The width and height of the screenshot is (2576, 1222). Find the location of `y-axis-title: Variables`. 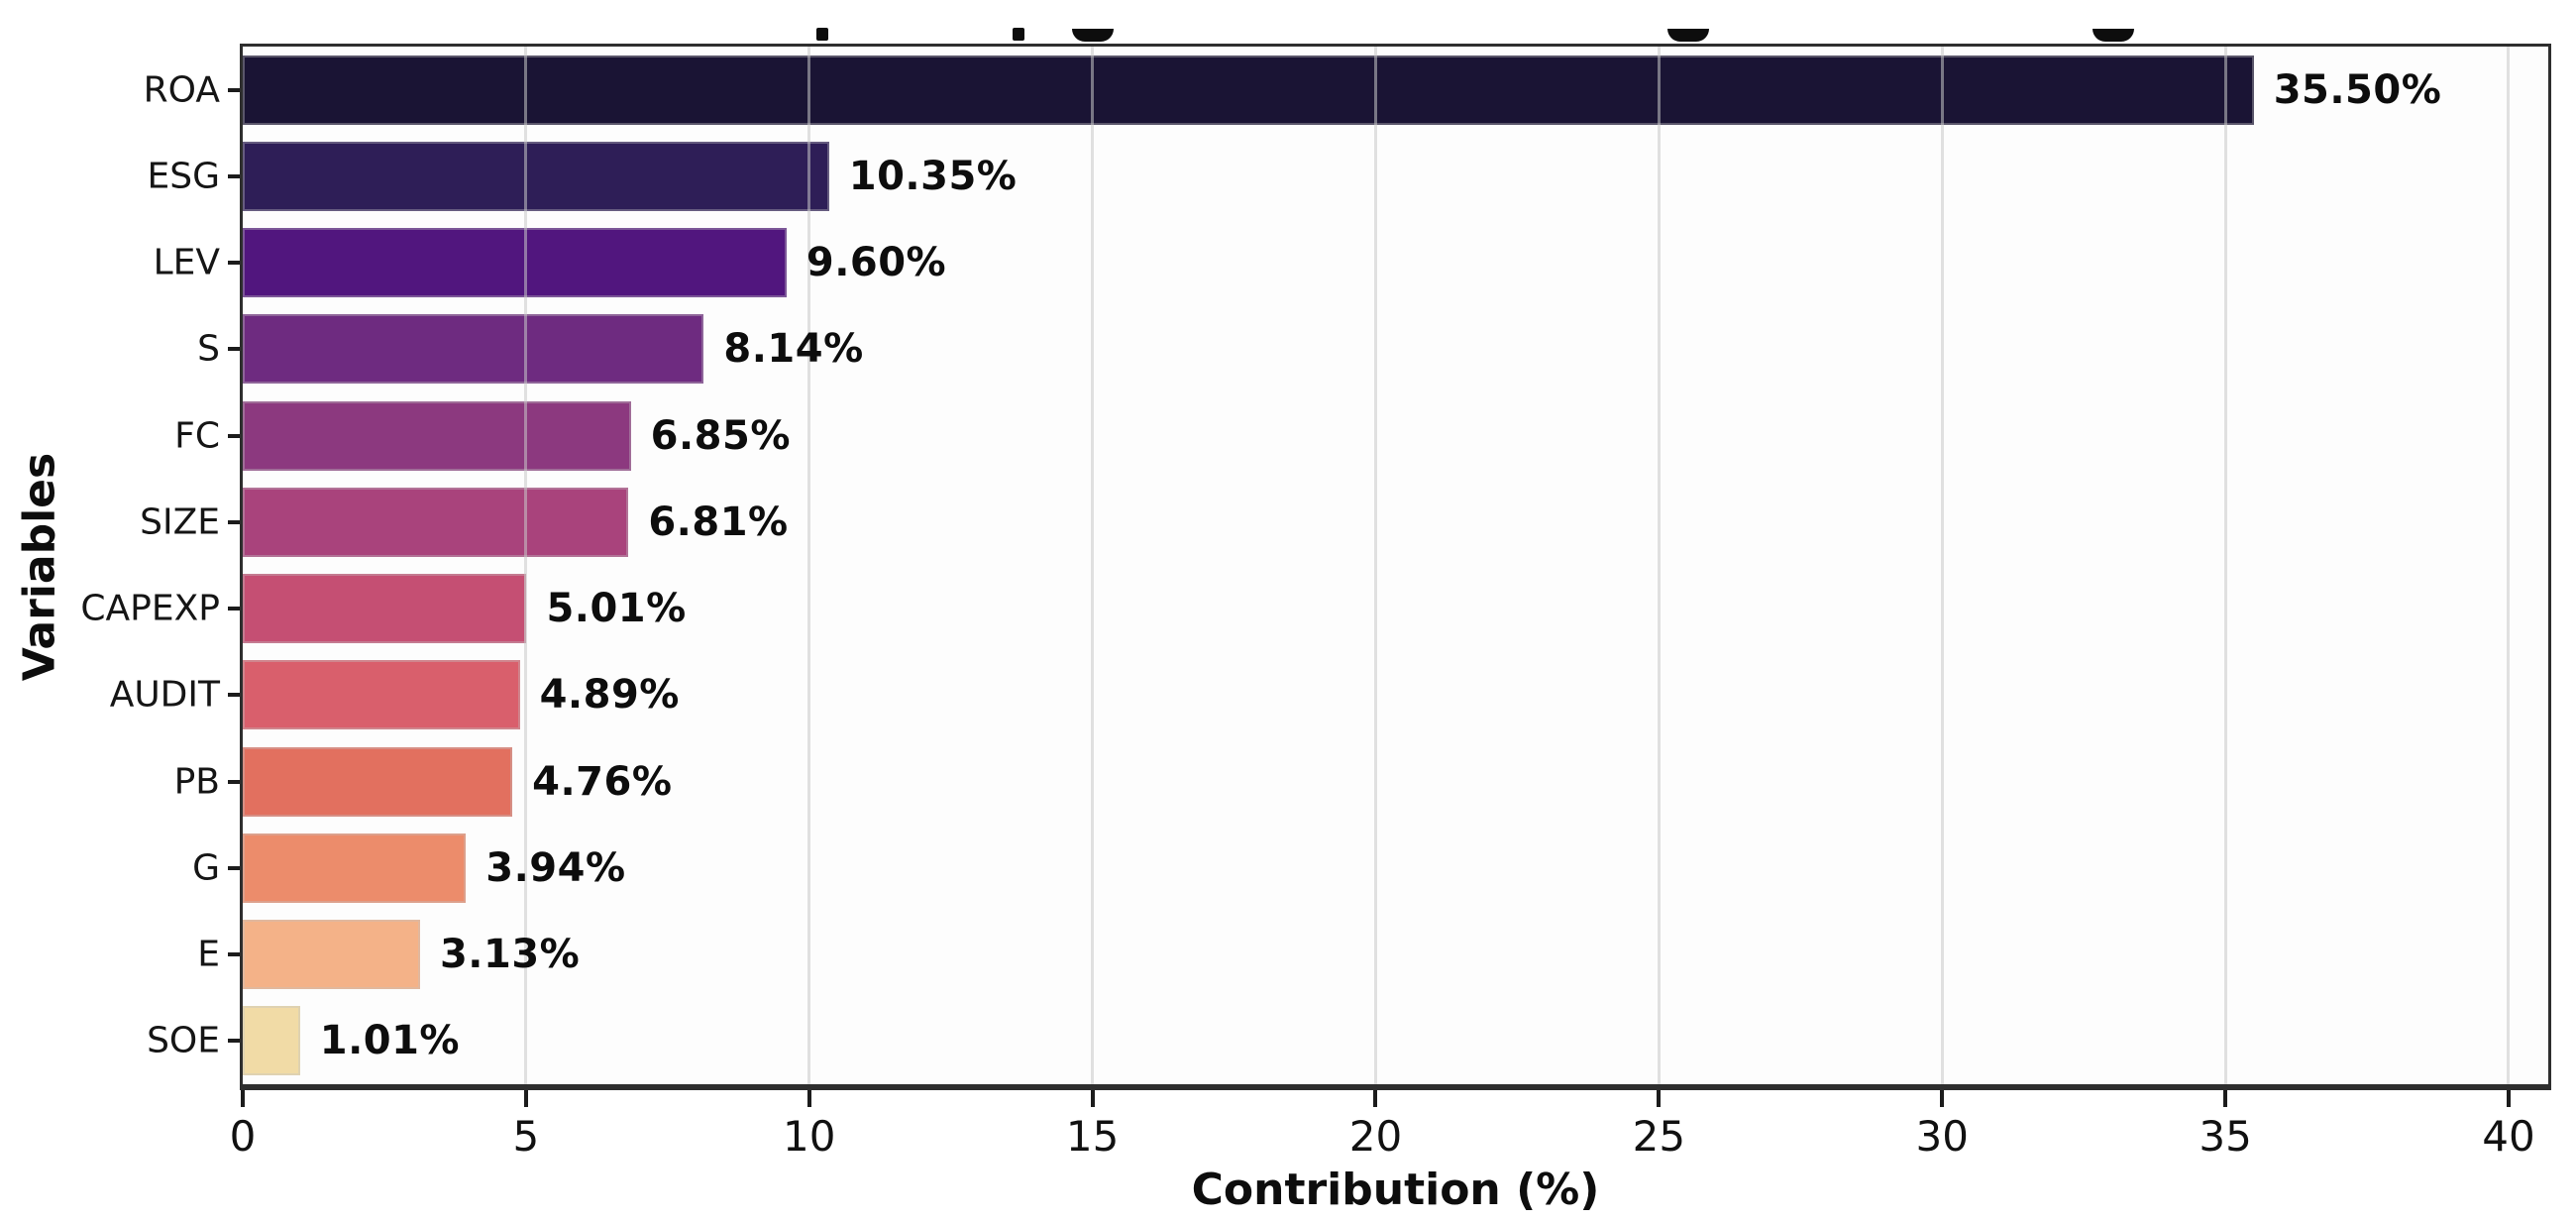

y-axis-title: Variables is located at coordinates (39, 567).